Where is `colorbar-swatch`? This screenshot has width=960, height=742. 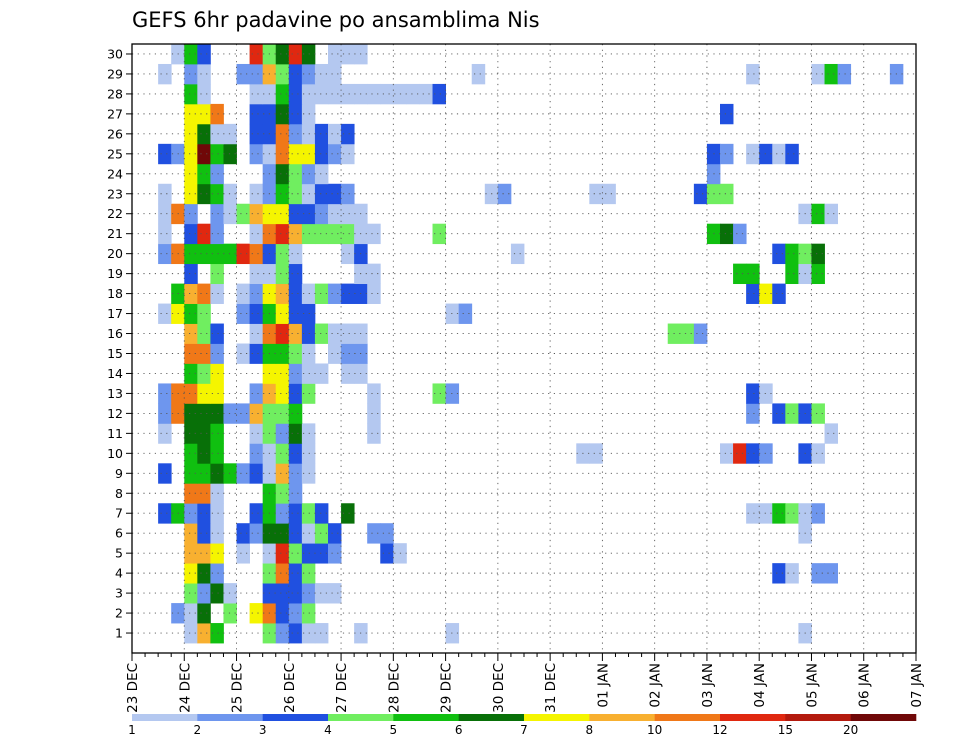 colorbar-swatch is located at coordinates (426, 717).